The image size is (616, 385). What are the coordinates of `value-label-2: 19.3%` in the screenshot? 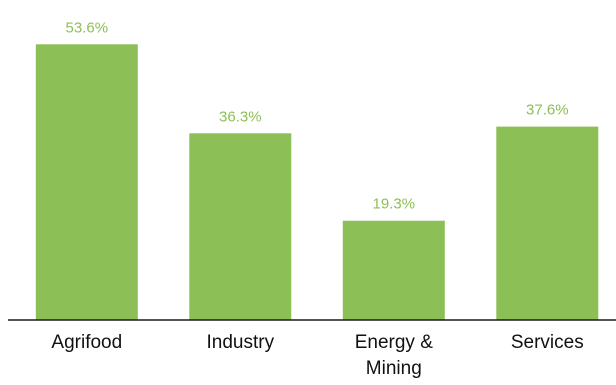 It's located at (394, 204).